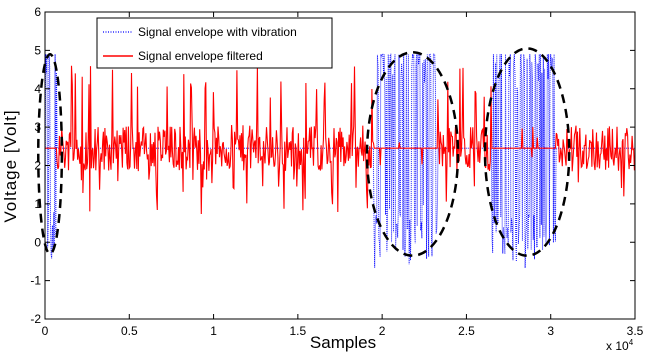 The height and width of the screenshot is (355, 650). I want to click on x-axis-title: Samples, so click(343, 342).